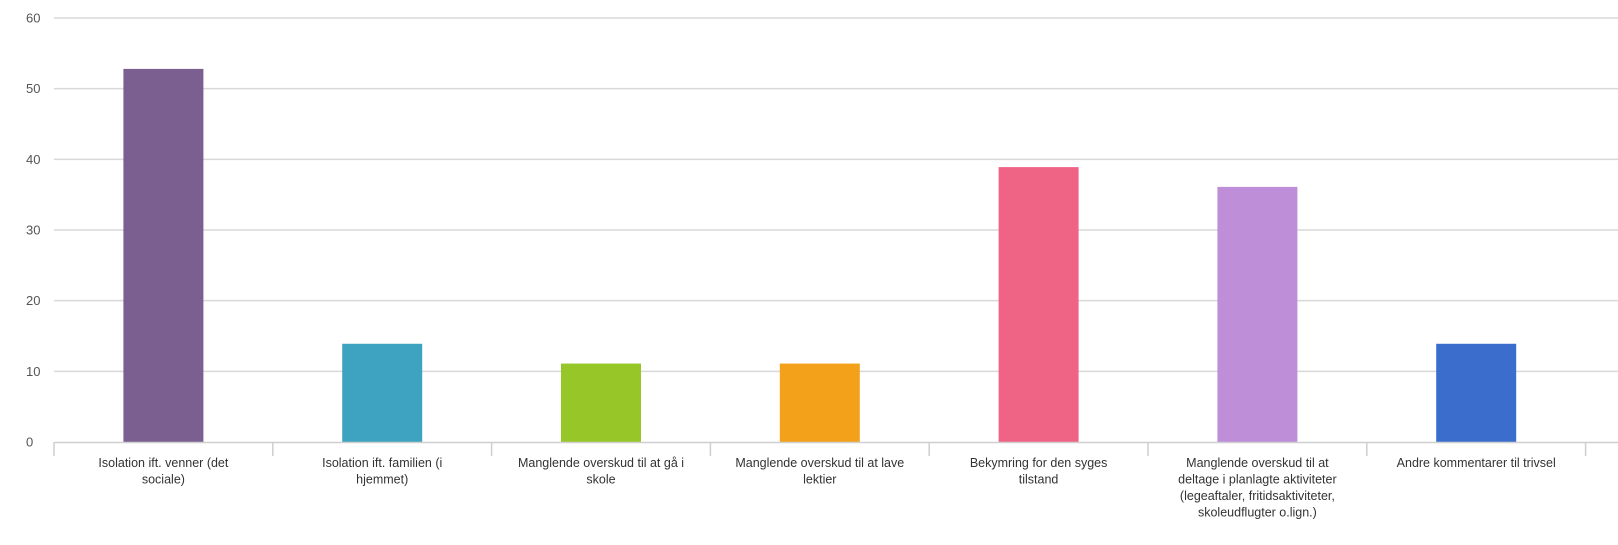 The image size is (1618, 545). I want to click on x-category-label: Andre kommentarer til trivsel, so click(1476, 463).